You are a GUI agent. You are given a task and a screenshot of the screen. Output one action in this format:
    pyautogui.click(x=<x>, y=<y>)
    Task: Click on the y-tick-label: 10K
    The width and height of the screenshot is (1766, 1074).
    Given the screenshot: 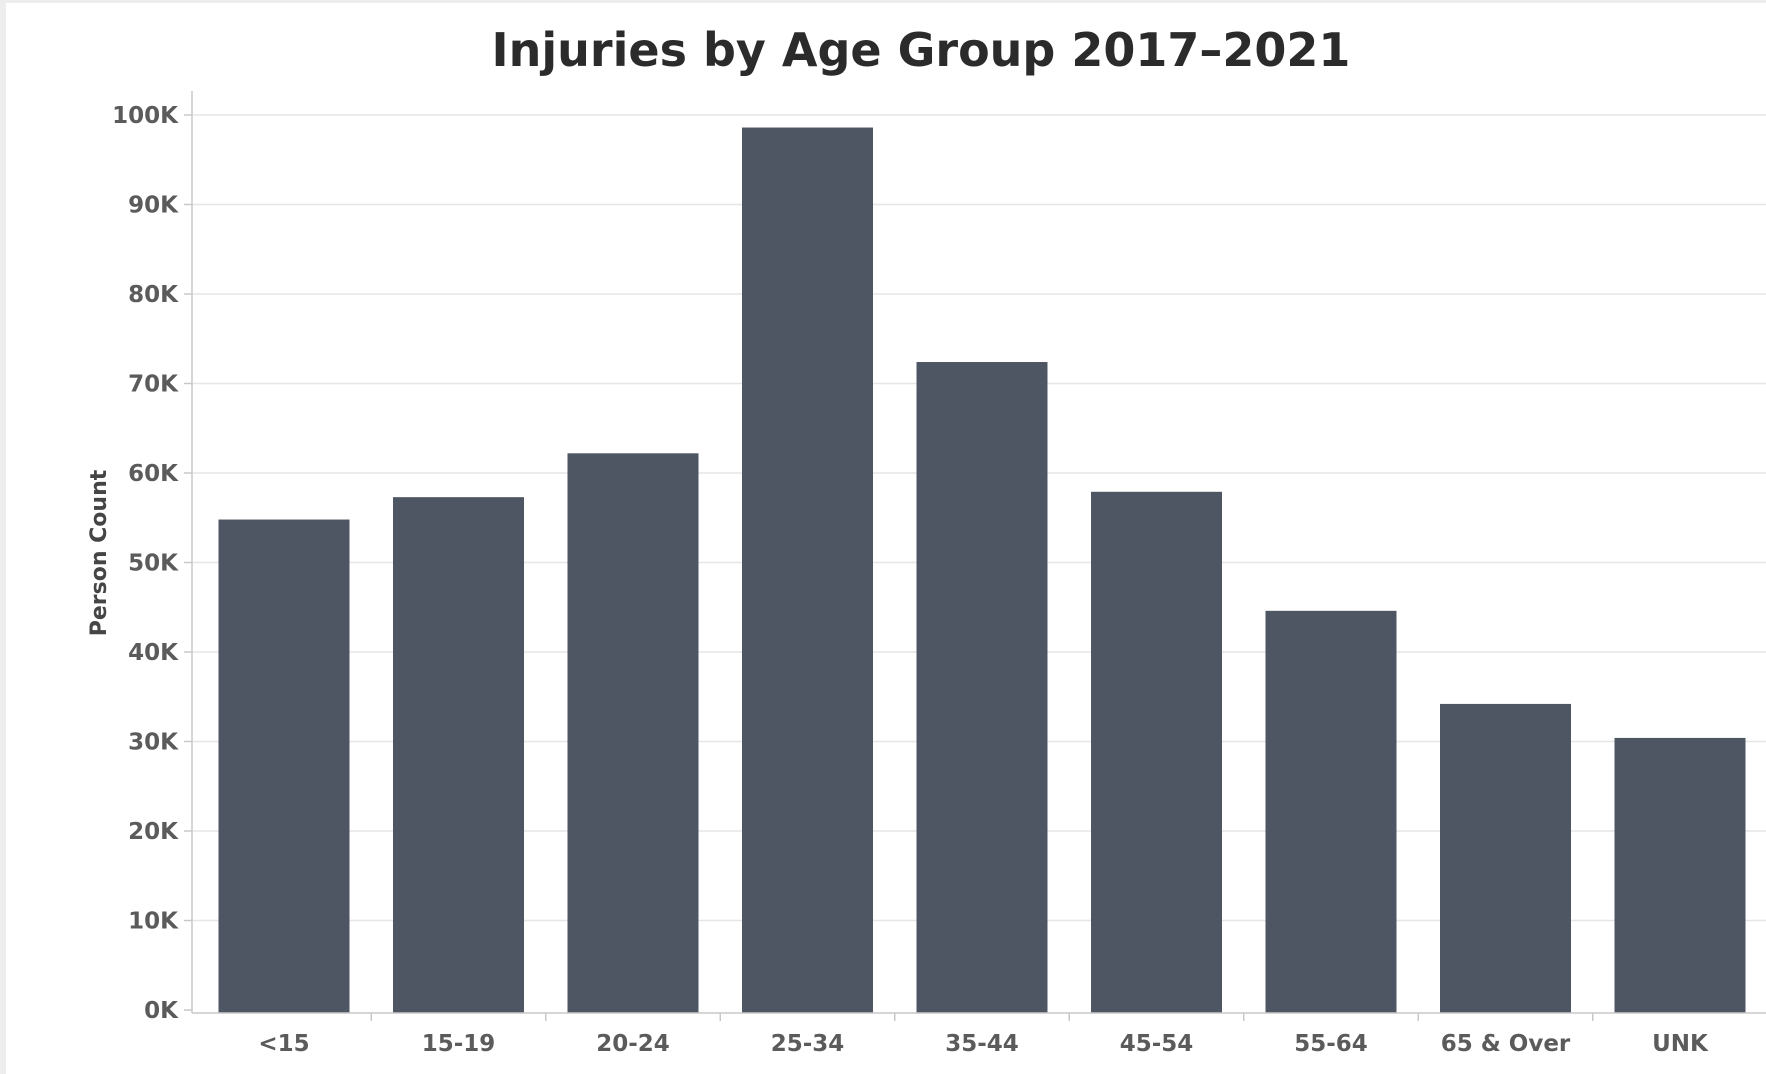 What is the action you would take?
    pyautogui.click(x=153, y=922)
    